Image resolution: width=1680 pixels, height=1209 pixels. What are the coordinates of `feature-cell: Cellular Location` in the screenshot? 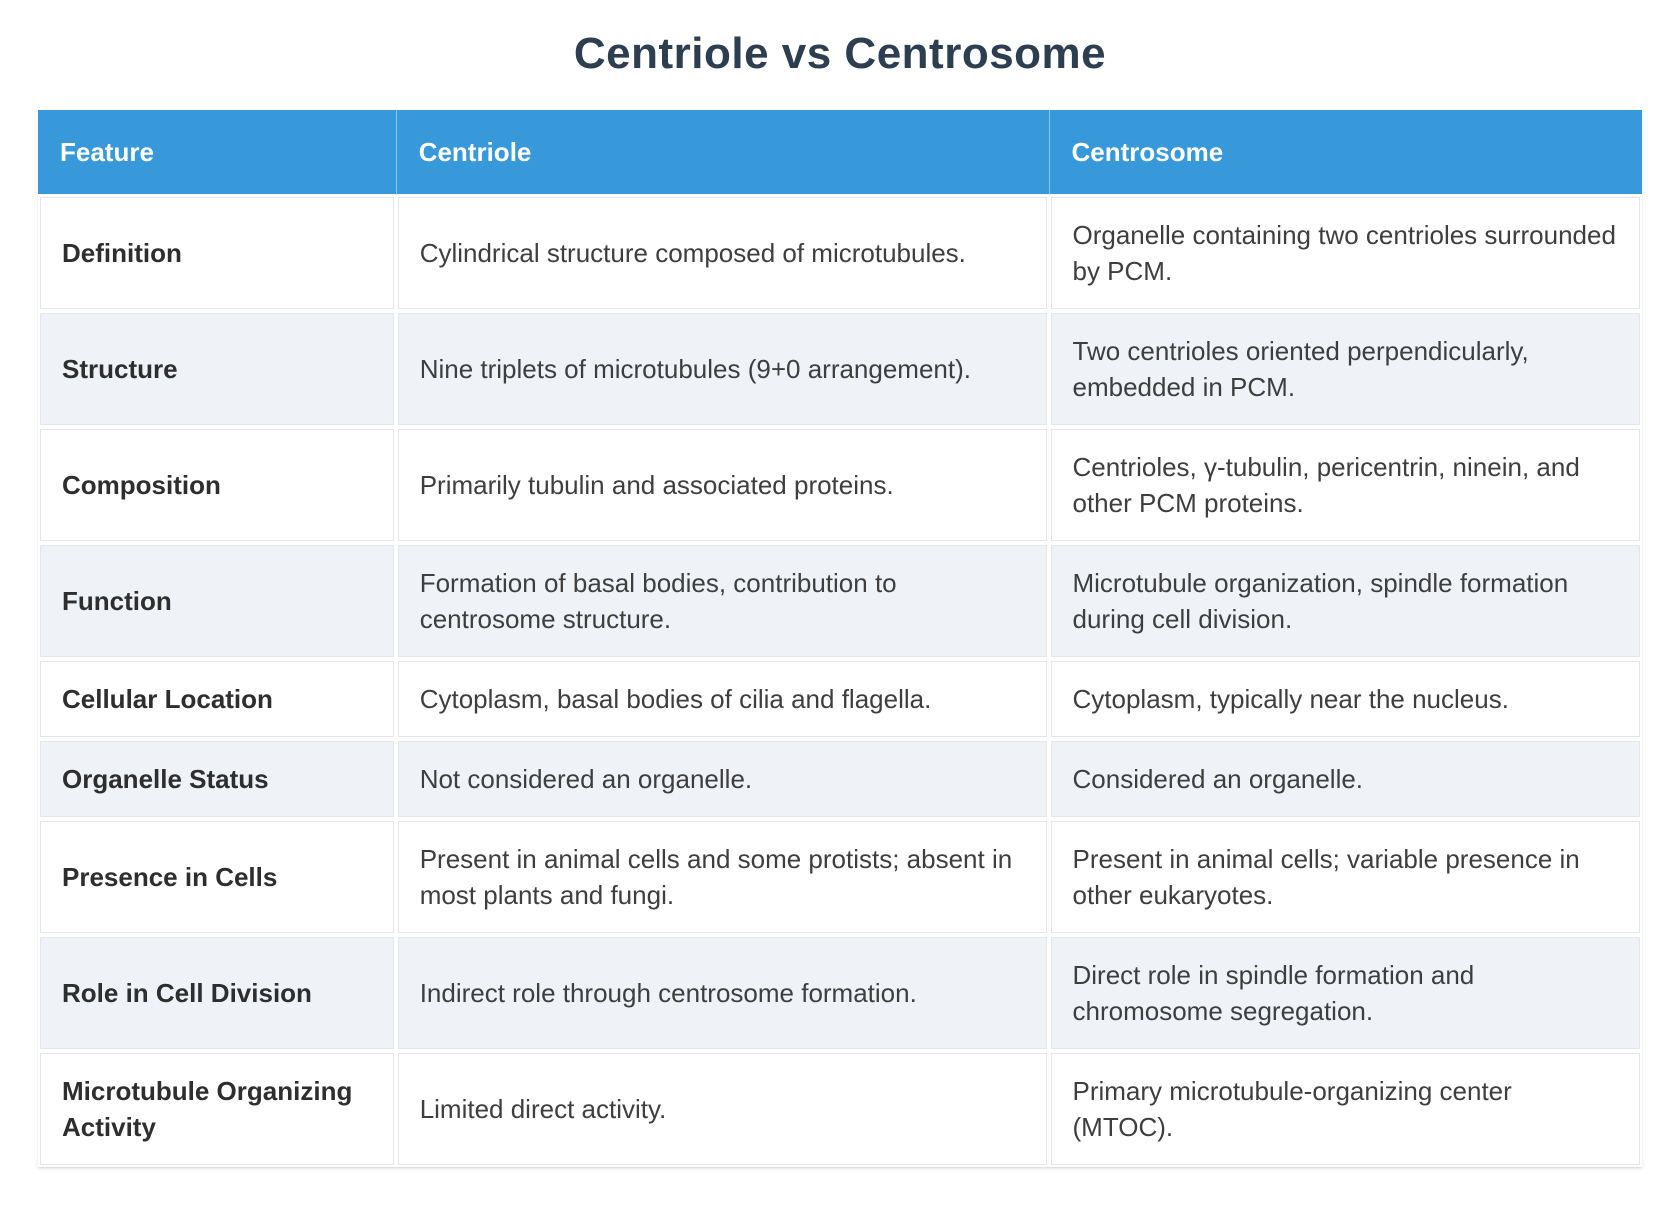 It's located at (217, 699).